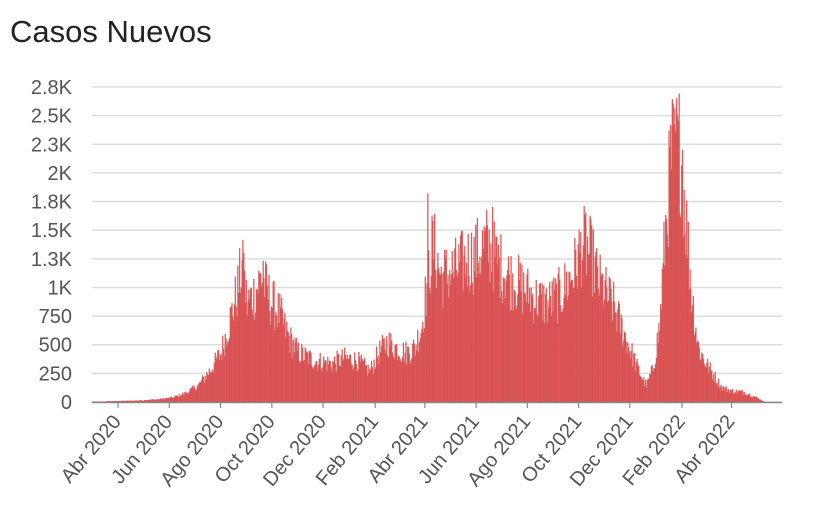  Describe the element at coordinates (55, 317) in the screenshot. I see `y-tick-label: 750` at that location.